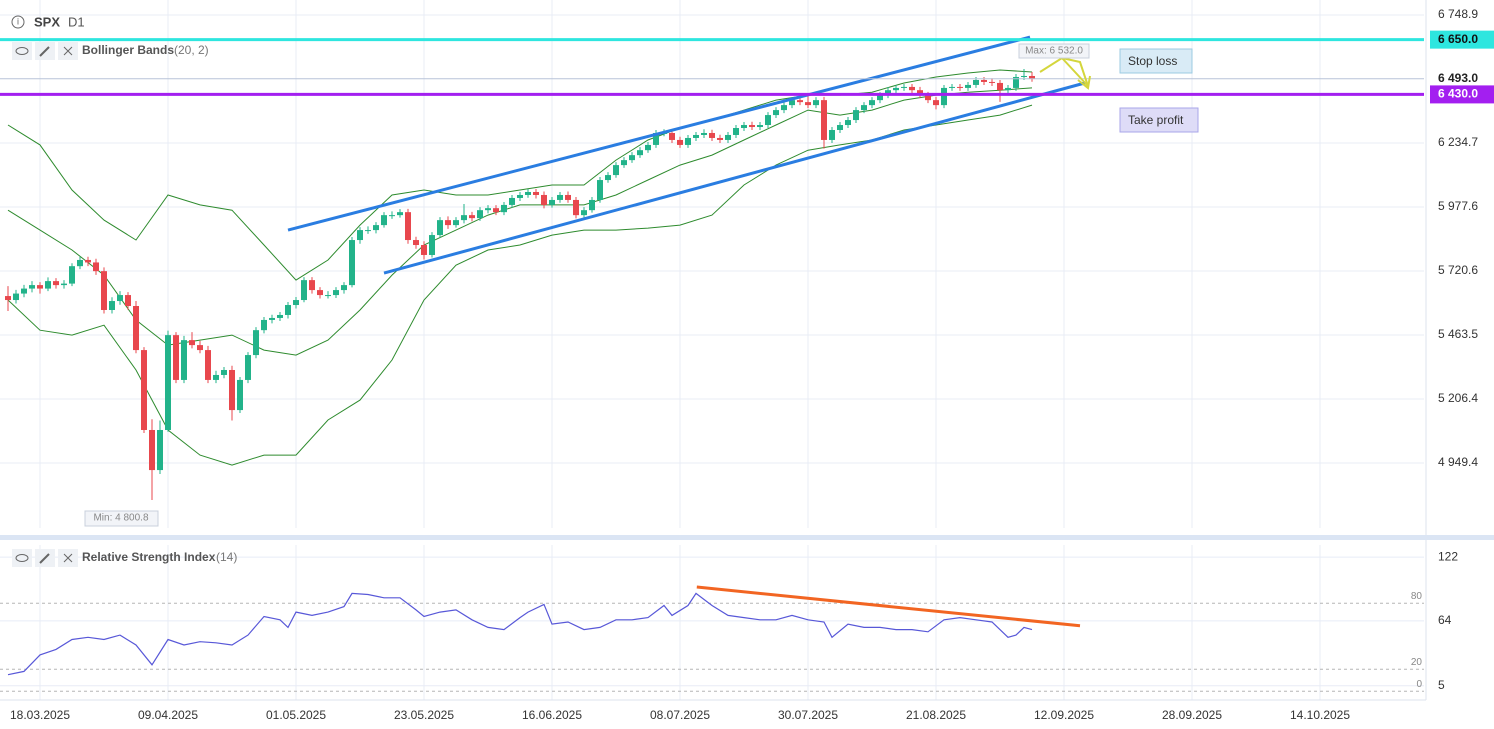 This screenshot has height=729, width=1494. What do you see at coordinates (1462, 39) in the screenshot?
I see `level-label-box` at bounding box center [1462, 39].